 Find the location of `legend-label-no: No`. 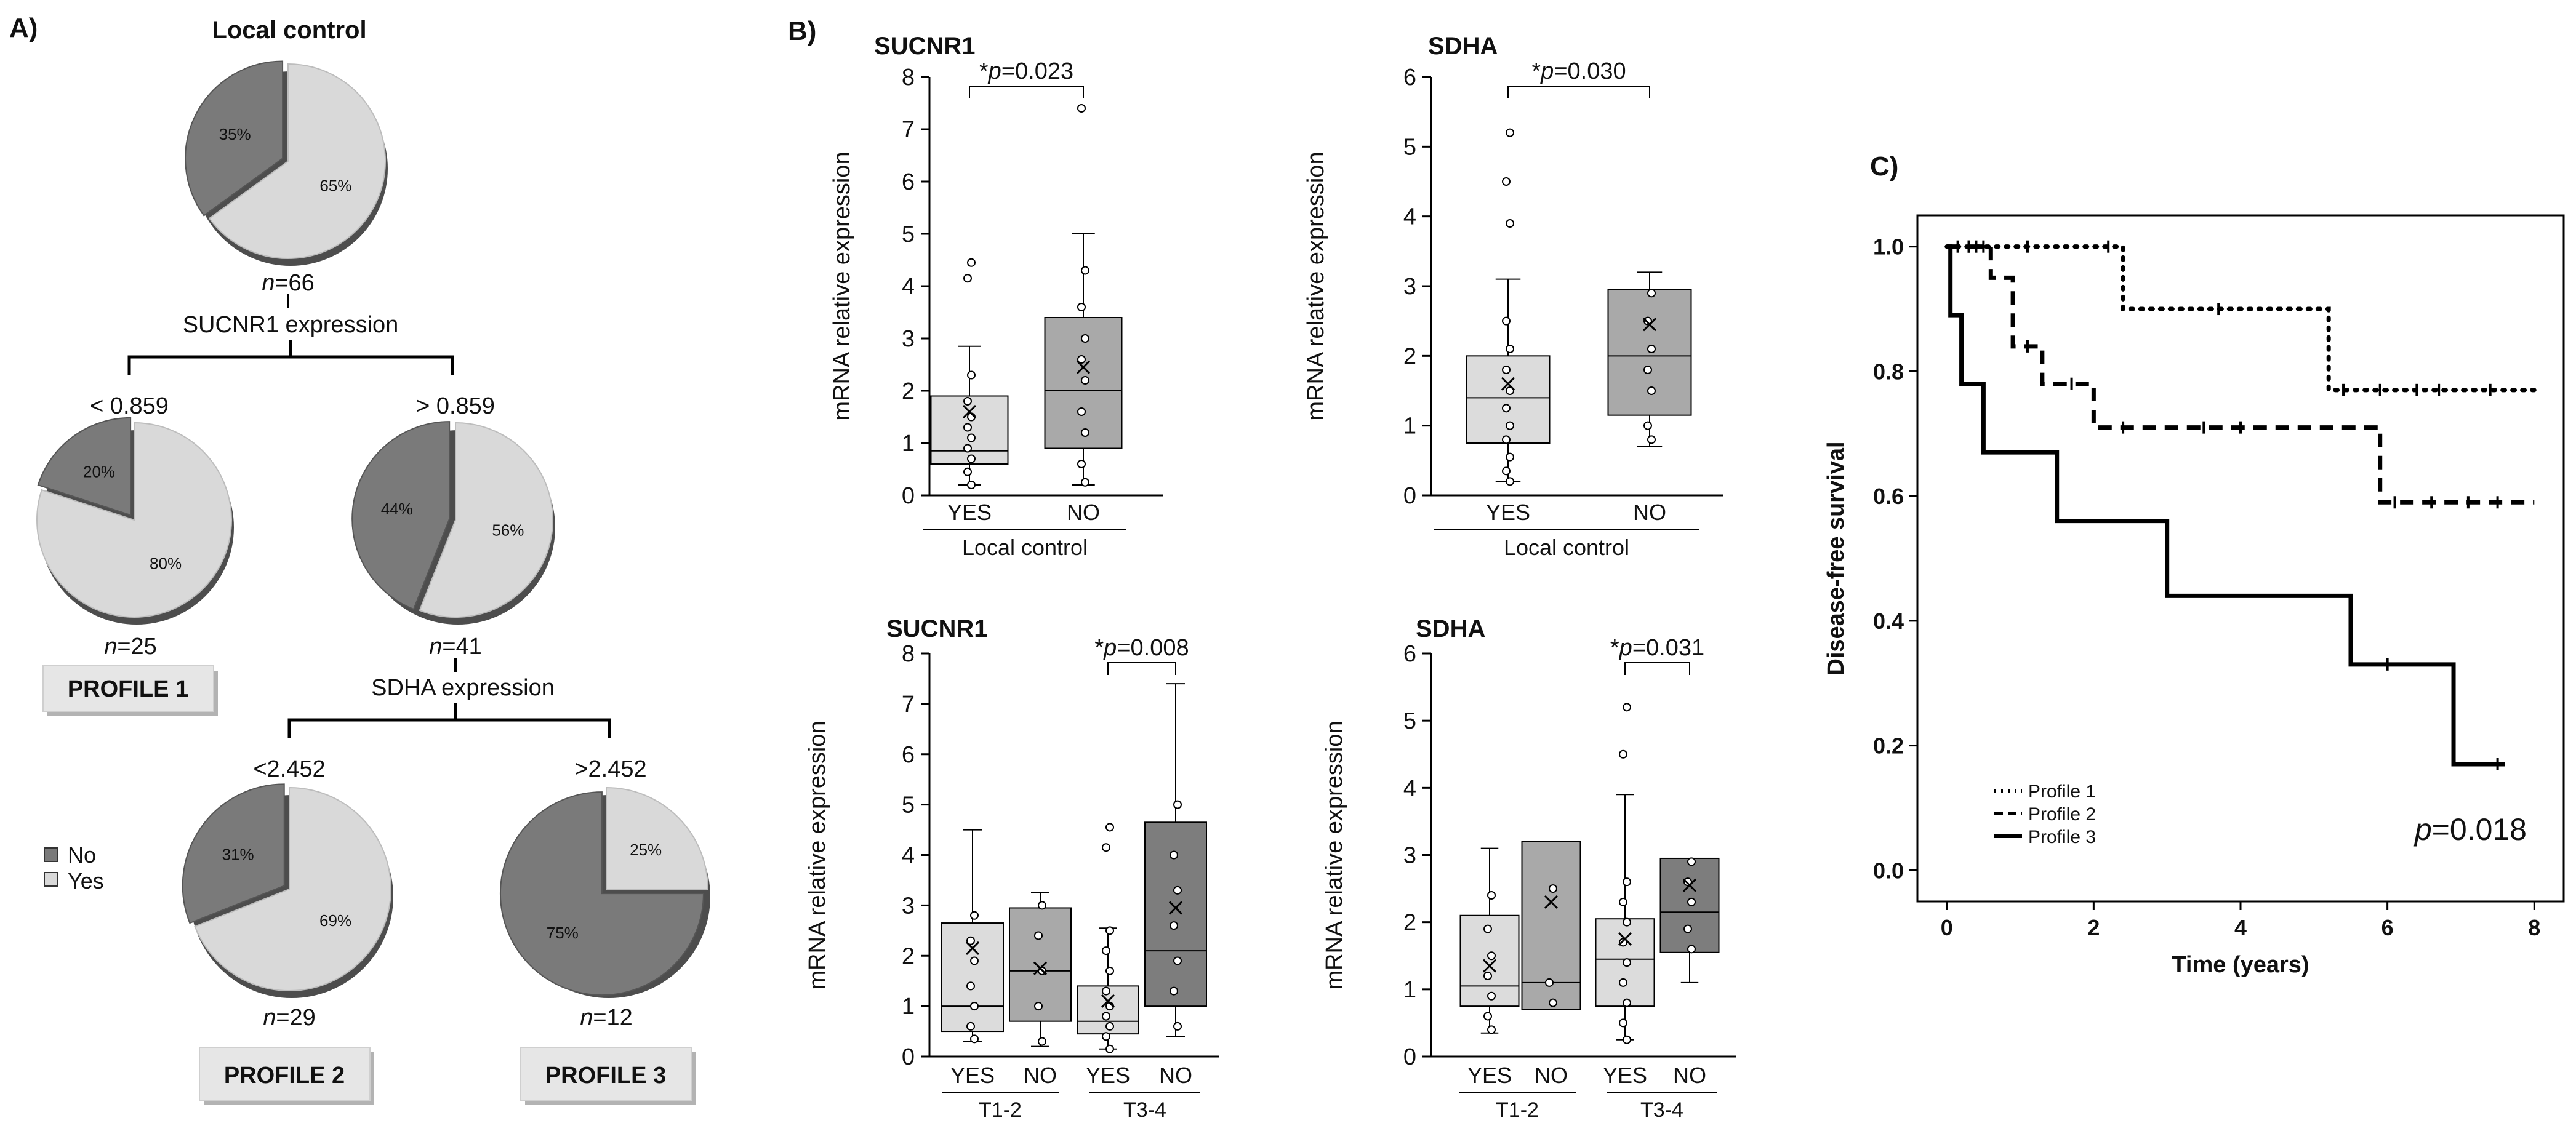

legend-label-no: No is located at coordinates (82, 855).